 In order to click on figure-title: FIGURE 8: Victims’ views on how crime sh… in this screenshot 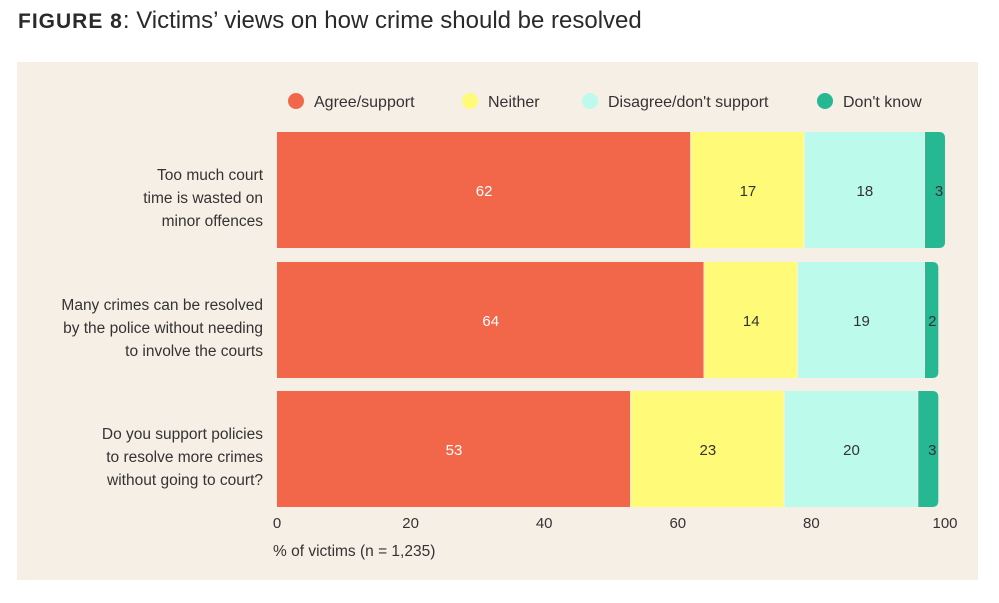, I will do `click(330, 21)`.